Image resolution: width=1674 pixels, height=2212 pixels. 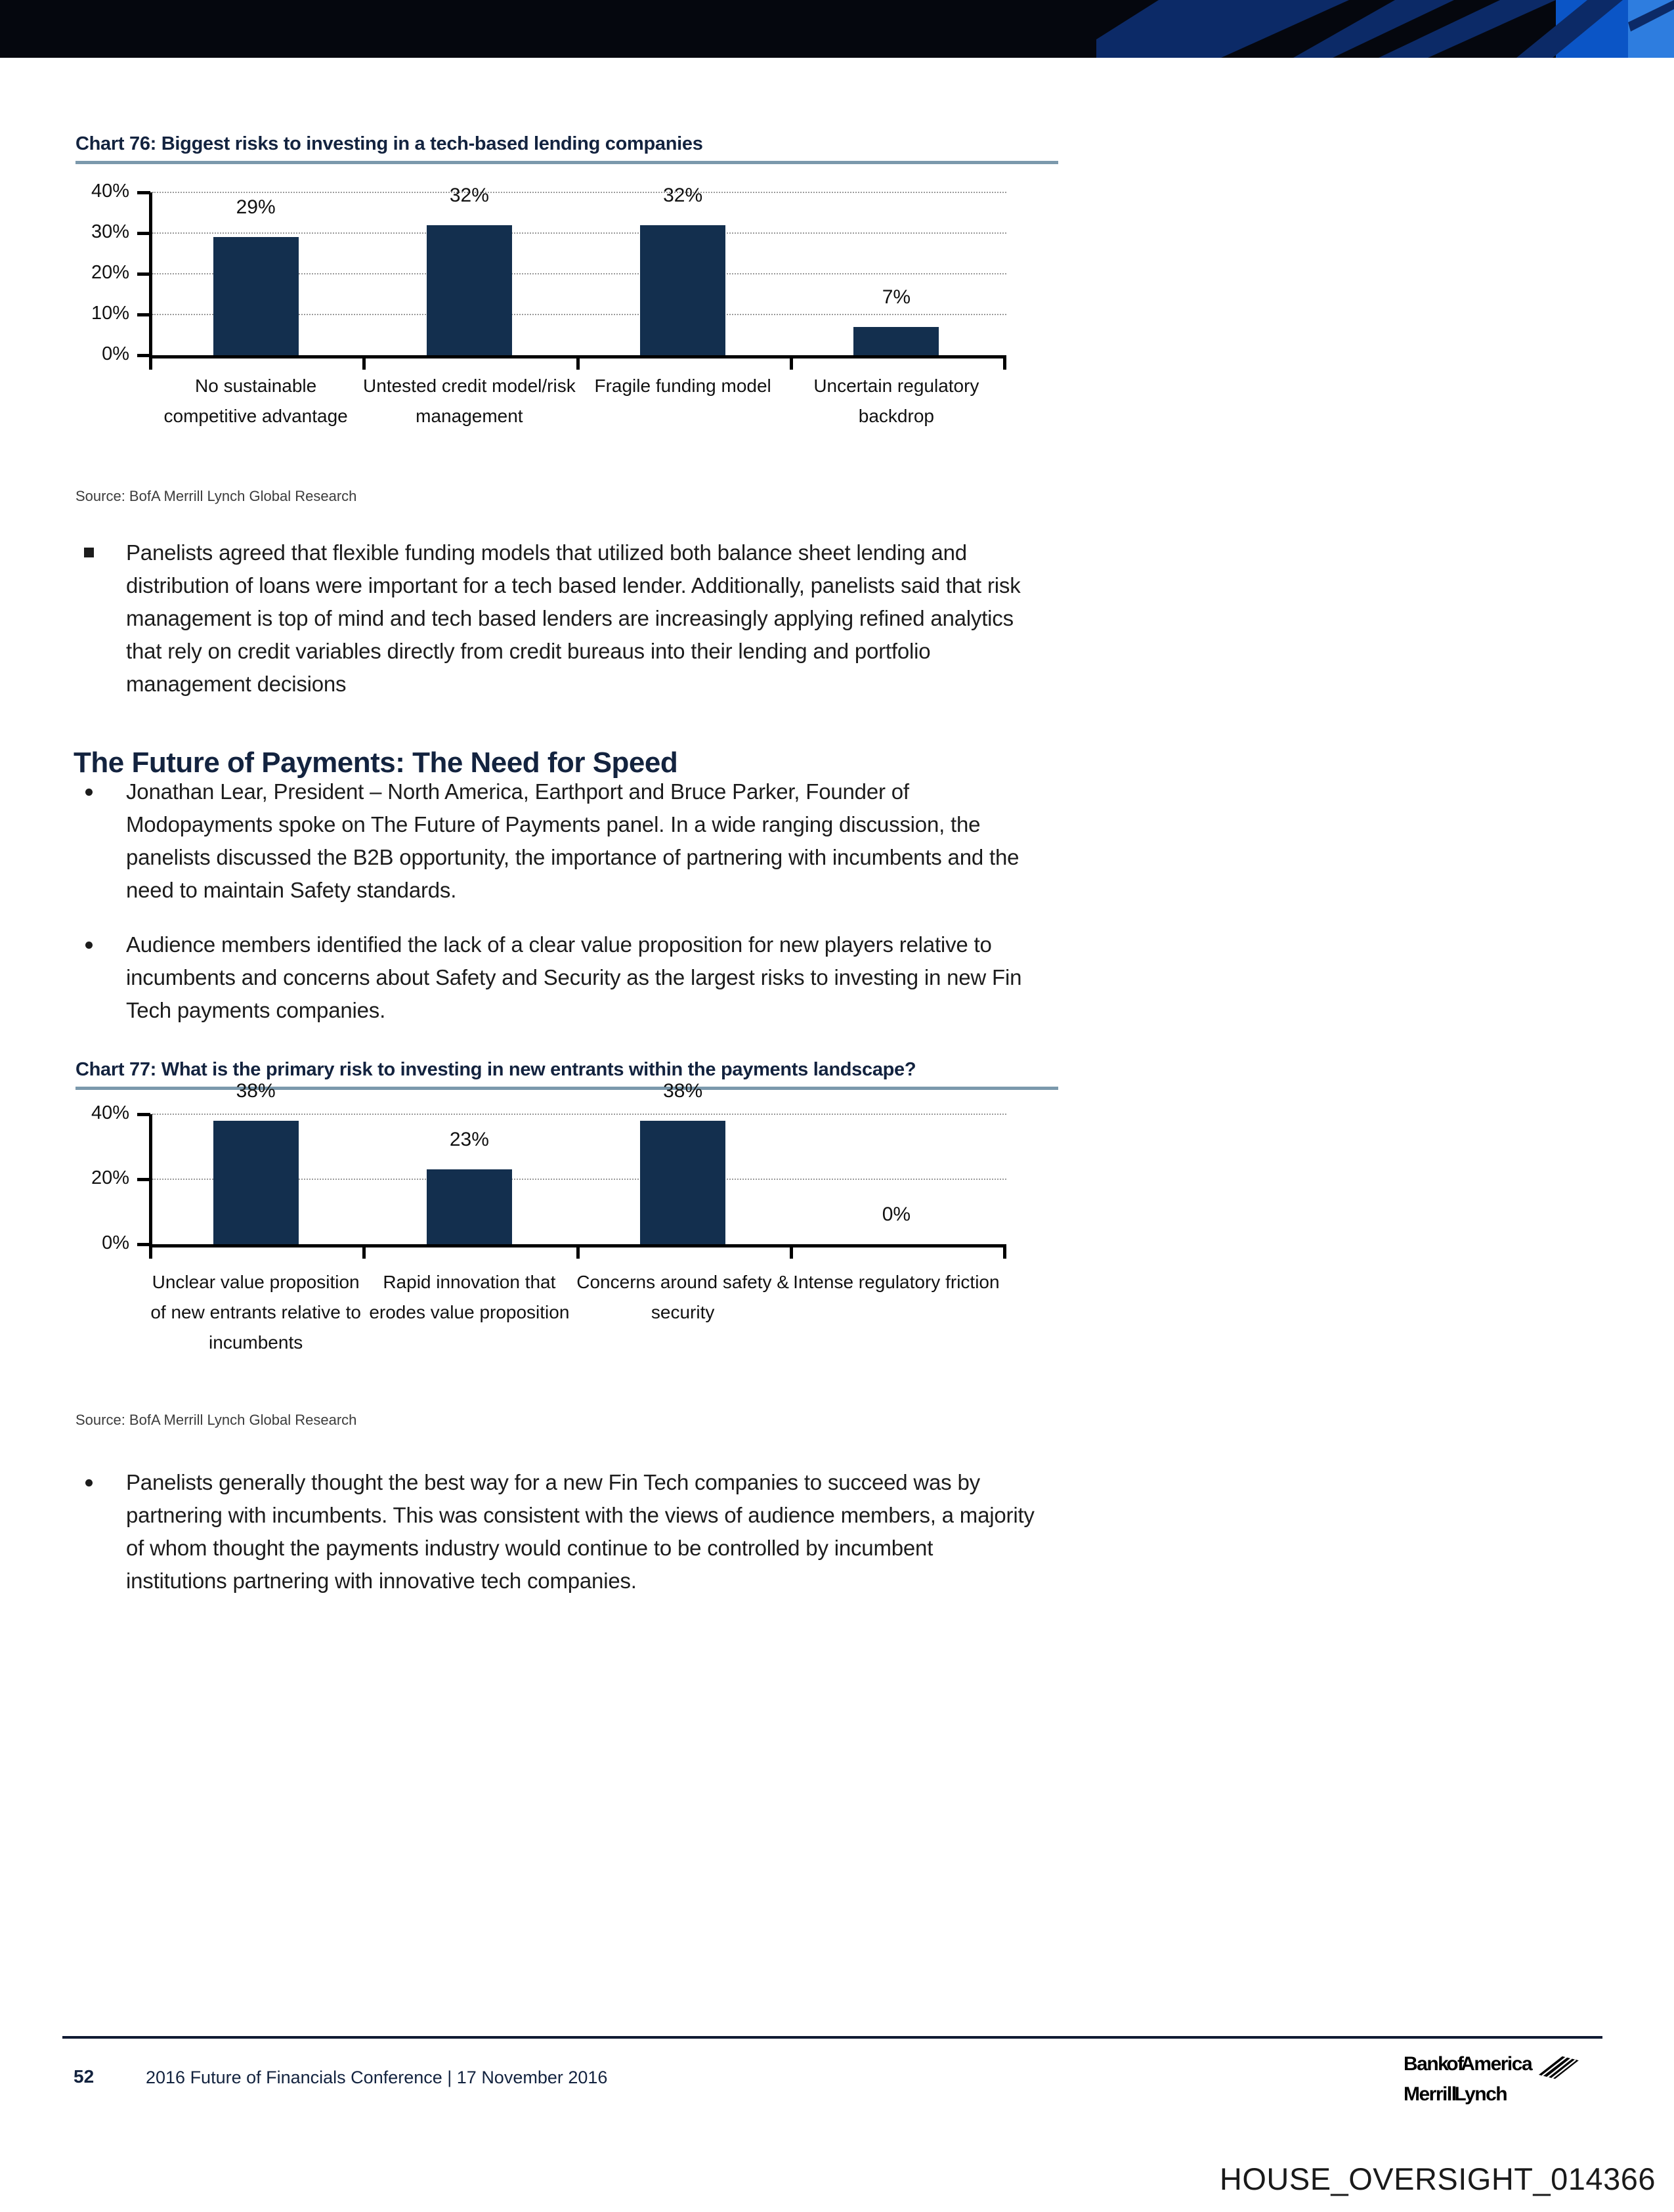 I want to click on square-bullet-icon, so click(x=89, y=552).